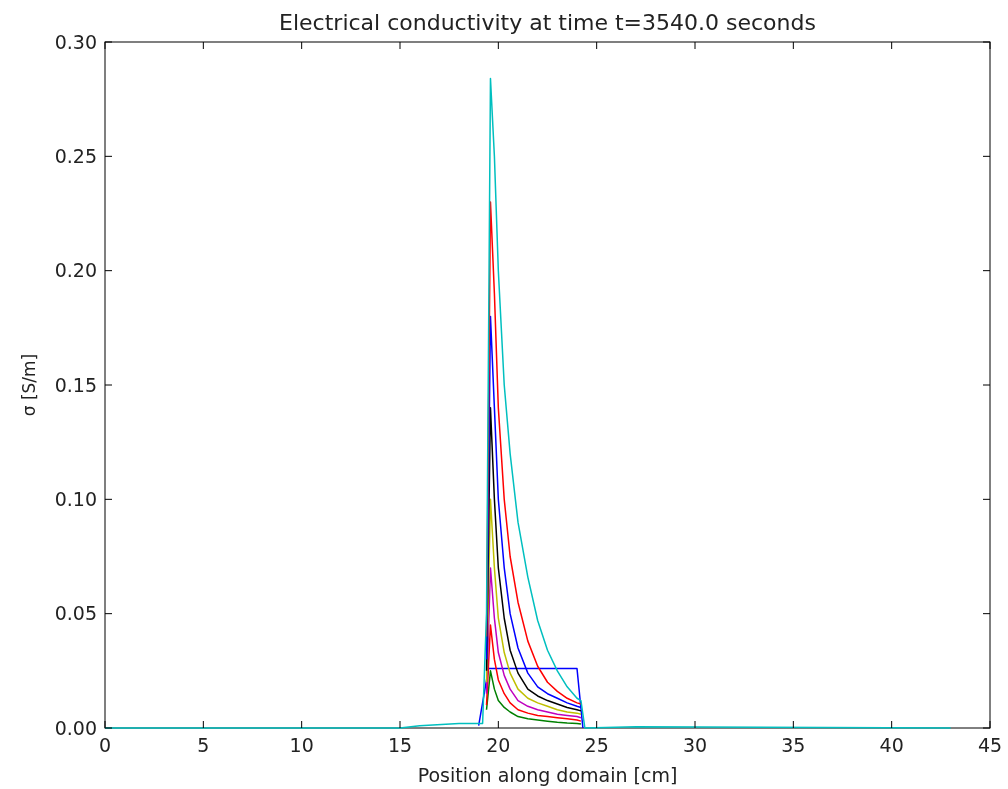 The width and height of the screenshot is (1008, 789). What do you see at coordinates (75, 613) in the screenshot?
I see `y-tick-label: 0.05` at bounding box center [75, 613].